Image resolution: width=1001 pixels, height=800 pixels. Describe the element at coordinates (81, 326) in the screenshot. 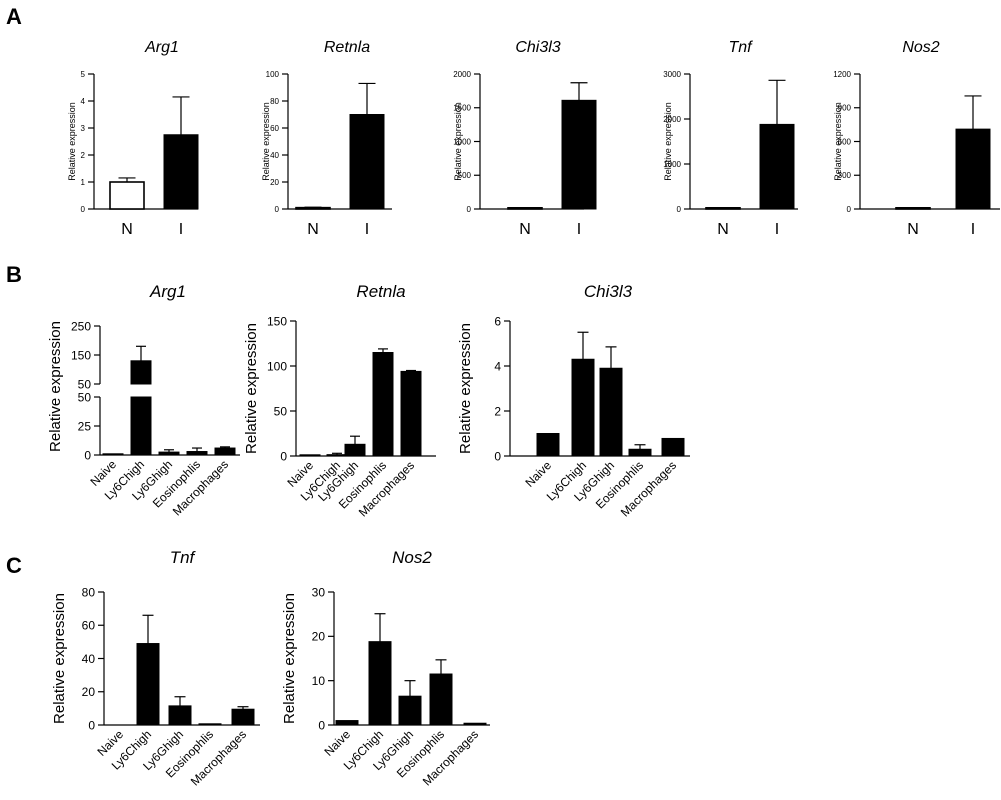

I see `y-tick-label: 250` at that location.